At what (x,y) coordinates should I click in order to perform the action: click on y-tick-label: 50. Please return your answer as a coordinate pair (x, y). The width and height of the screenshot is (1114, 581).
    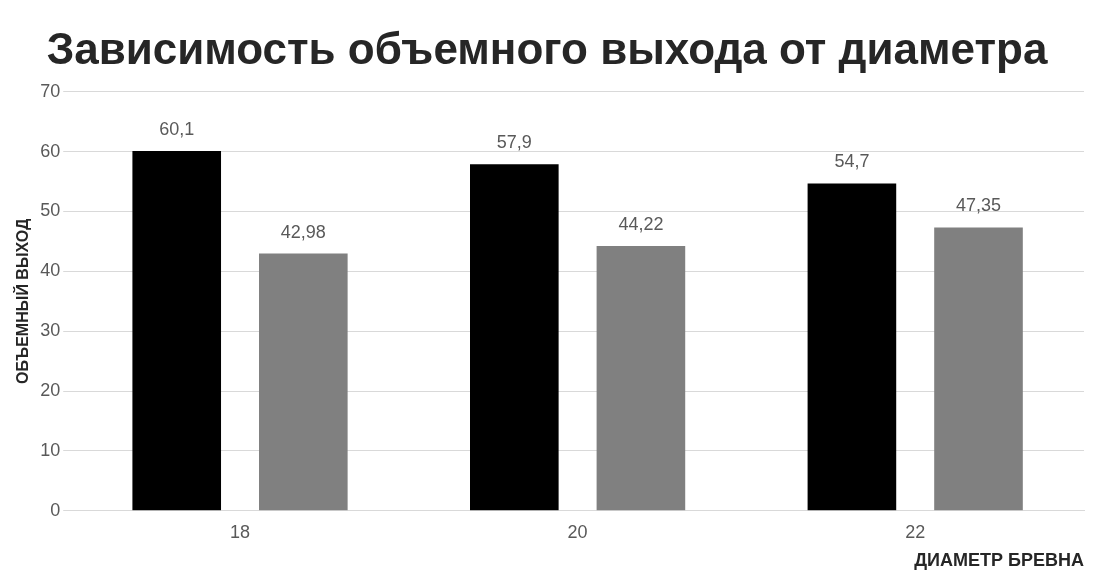
    Looking at the image, I should click on (50, 210).